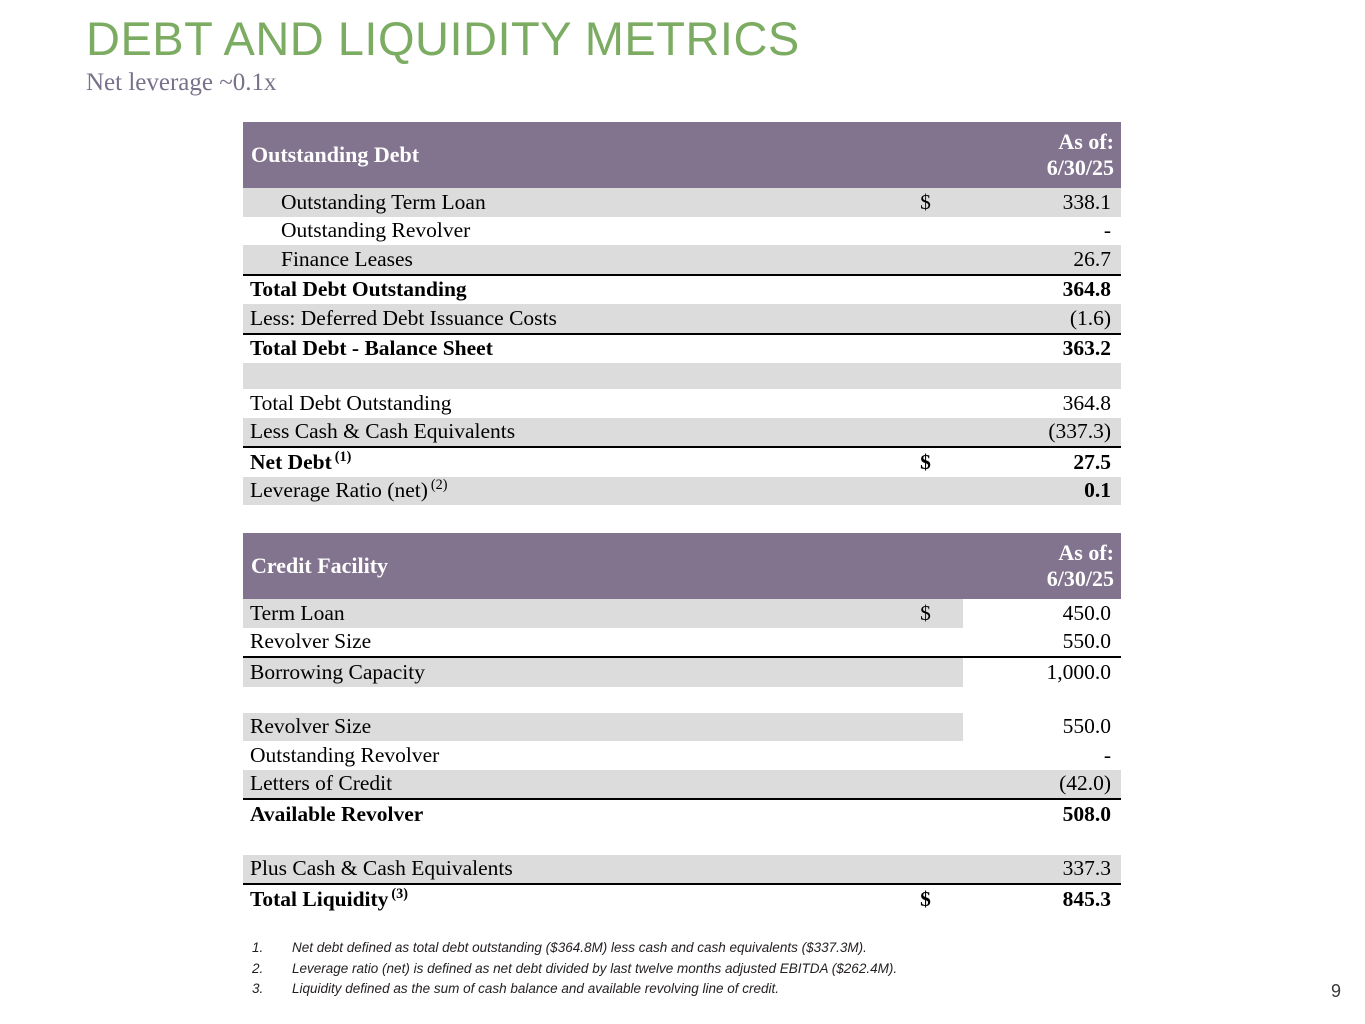 The width and height of the screenshot is (1365, 1024). Describe the element at coordinates (565, 898) in the screenshot. I see `row-label: Total Liquidity (3)` at that location.